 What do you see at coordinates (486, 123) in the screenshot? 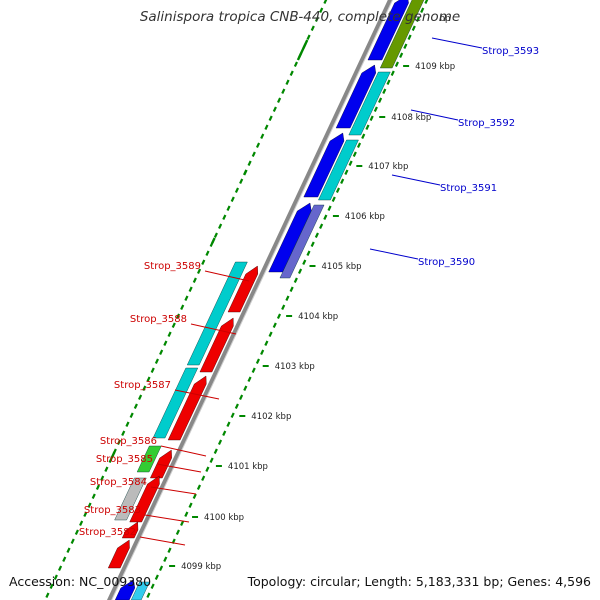
I see `gene-label-forward: Strop_3592` at bounding box center [486, 123].